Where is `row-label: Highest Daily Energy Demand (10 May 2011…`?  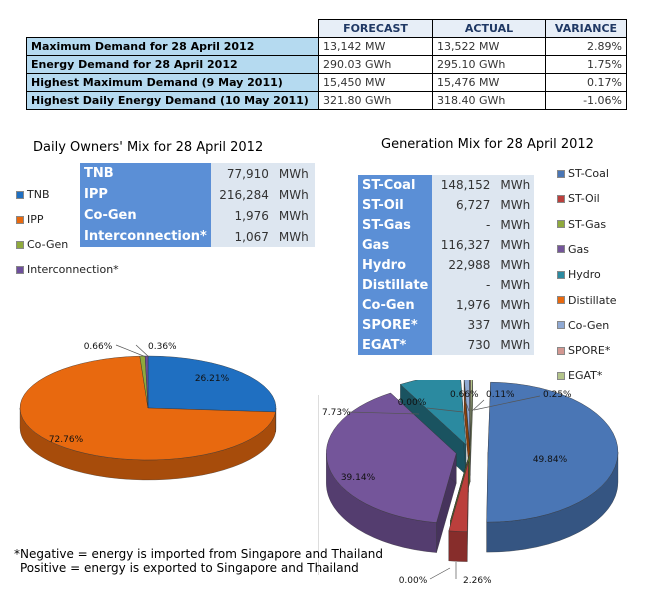 row-label: Highest Daily Energy Demand (10 May 2011… is located at coordinates (172, 100).